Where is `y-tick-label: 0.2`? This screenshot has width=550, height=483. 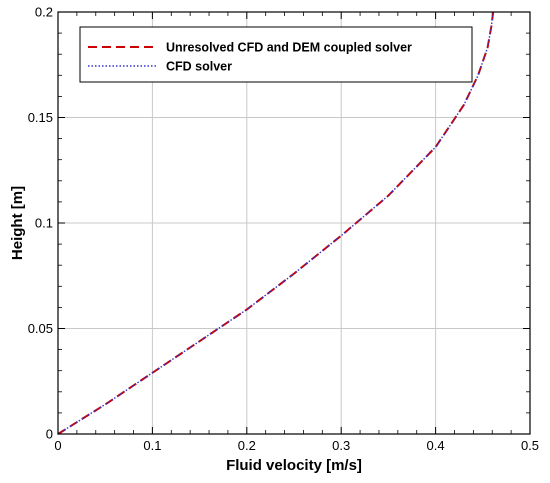 y-tick-label: 0.2 is located at coordinates (44, 12).